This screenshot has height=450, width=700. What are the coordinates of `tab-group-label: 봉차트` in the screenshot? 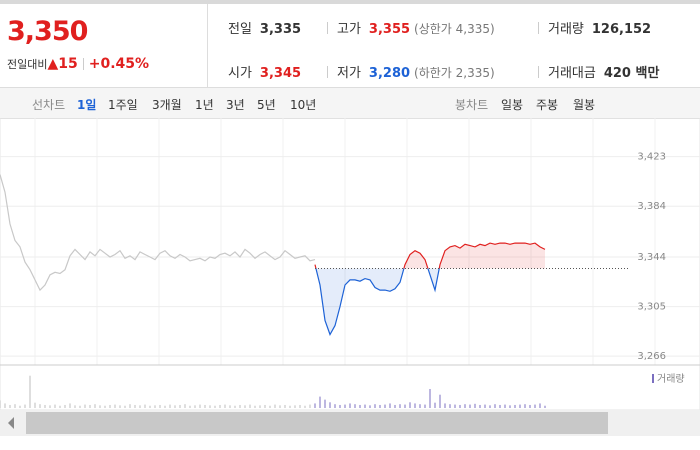 It's located at (472, 105).